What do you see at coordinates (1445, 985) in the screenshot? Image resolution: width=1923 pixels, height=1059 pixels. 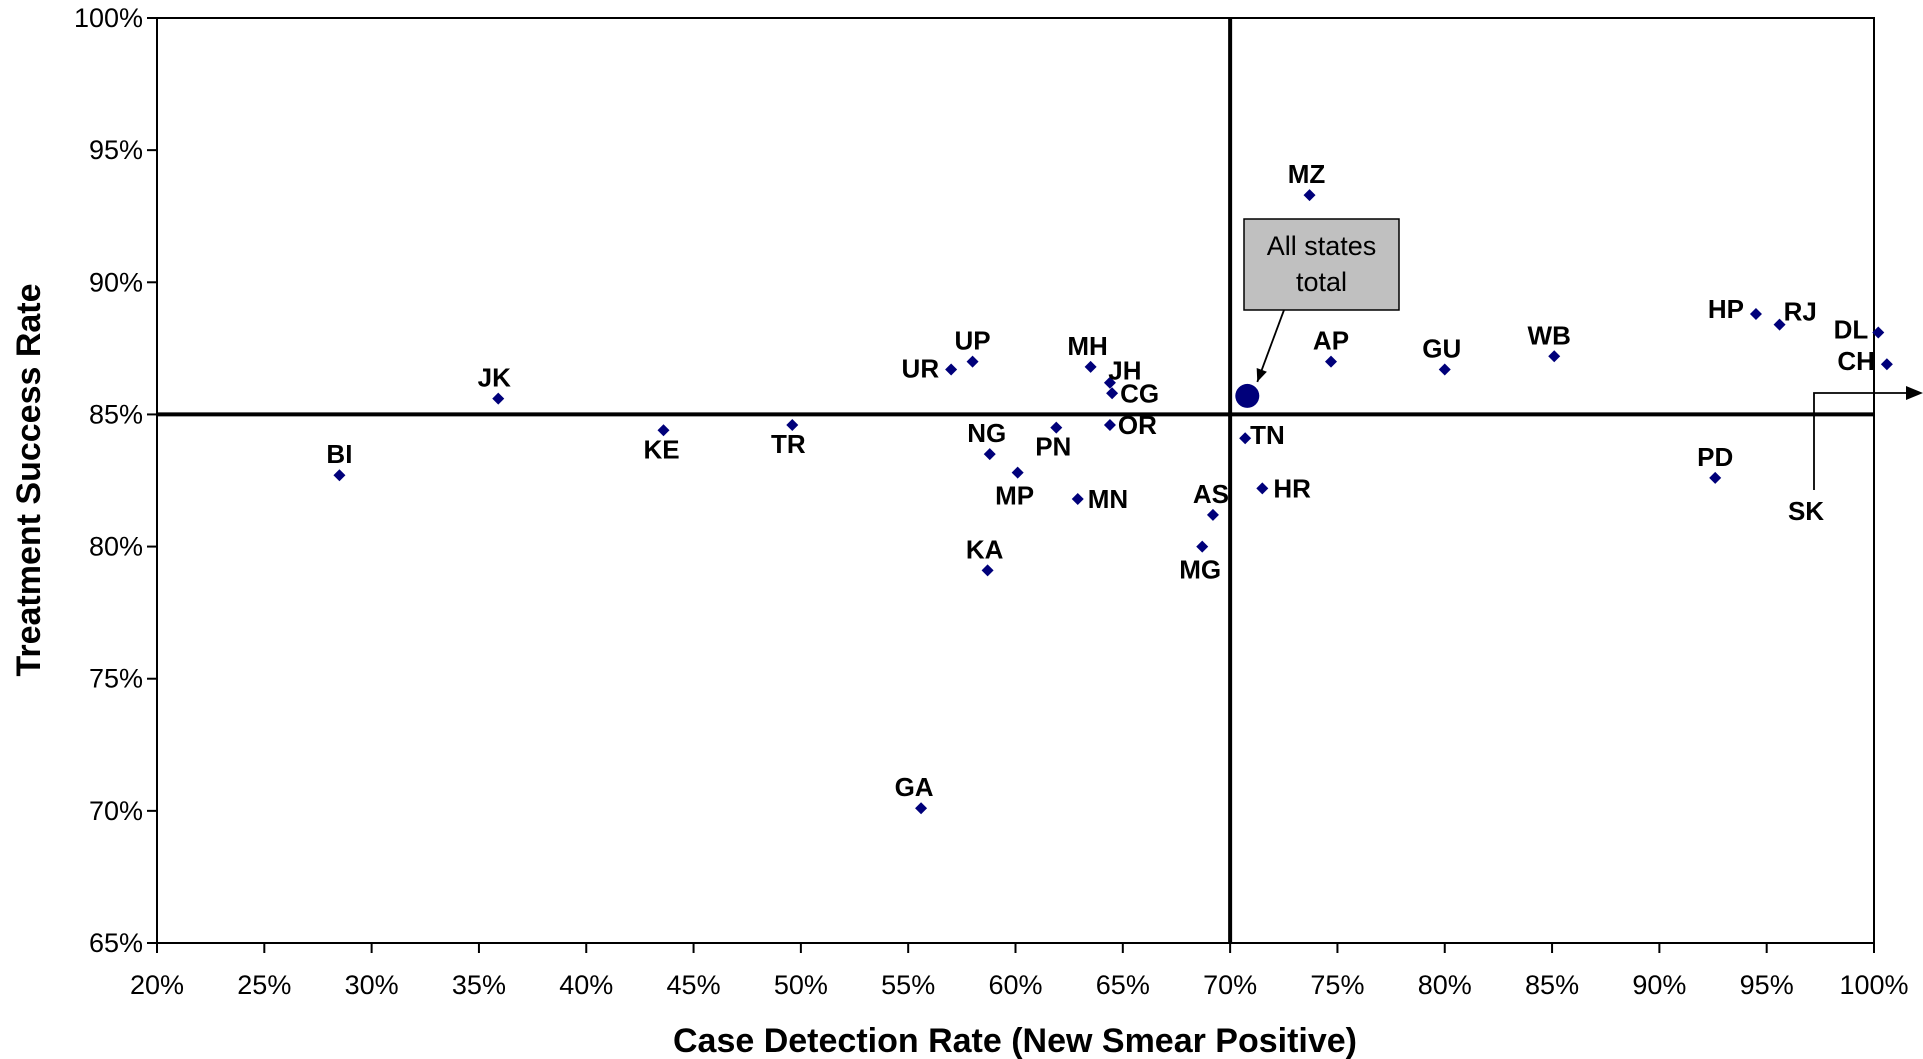 I see `x-tick-label: 80%` at bounding box center [1445, 985].